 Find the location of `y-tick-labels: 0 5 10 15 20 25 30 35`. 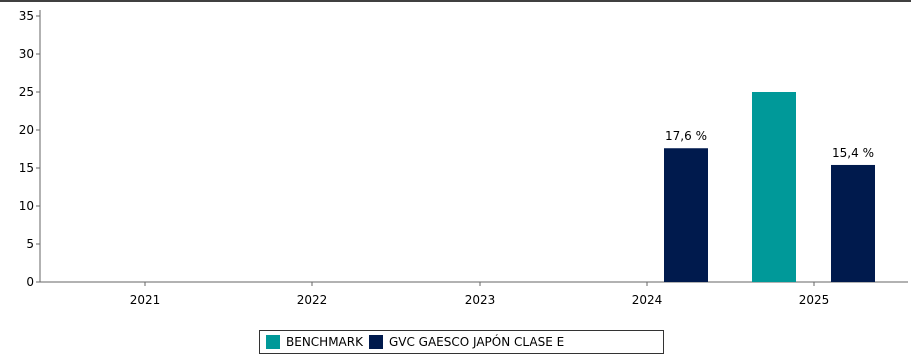

y-tick-labels: 0 5 10 15 20 25 30 35 is located at coordinates (26, 149).